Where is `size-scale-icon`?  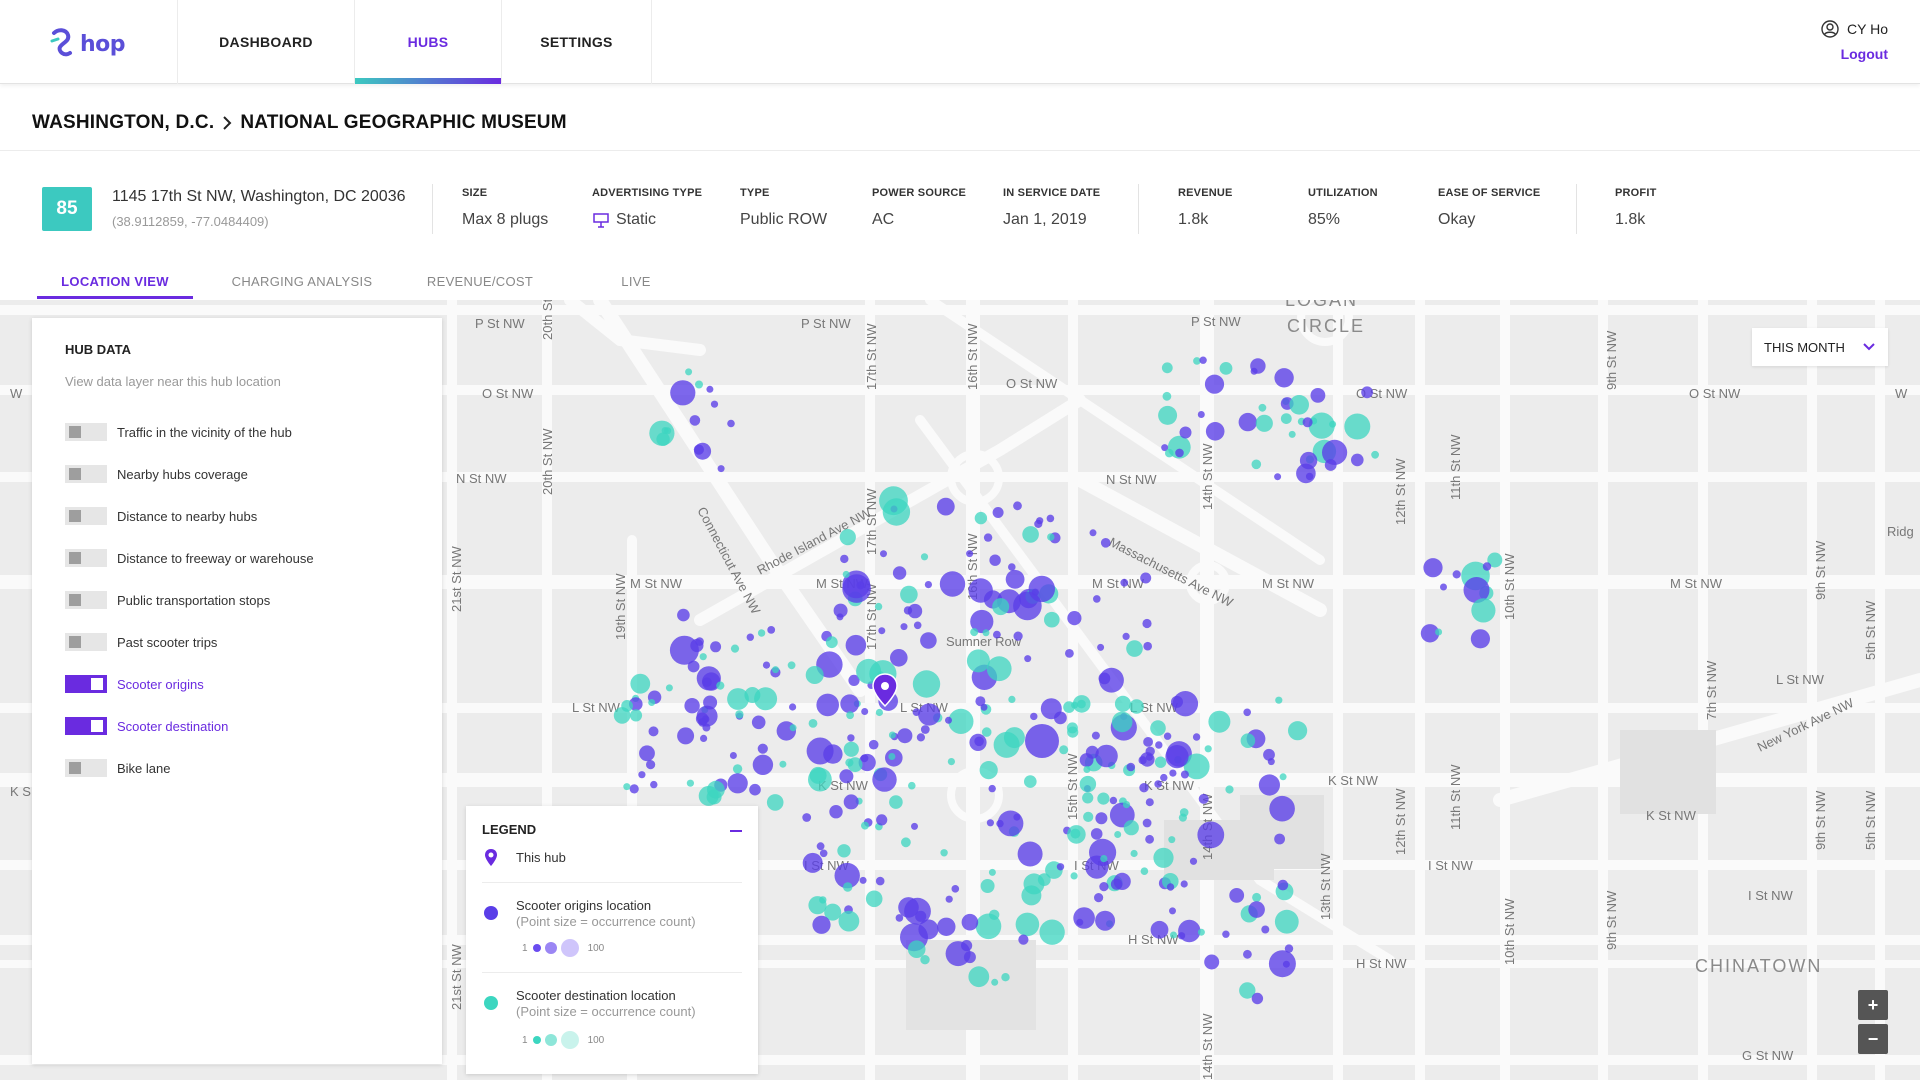 size-scale-icon is located at coordinates (555, 1040).